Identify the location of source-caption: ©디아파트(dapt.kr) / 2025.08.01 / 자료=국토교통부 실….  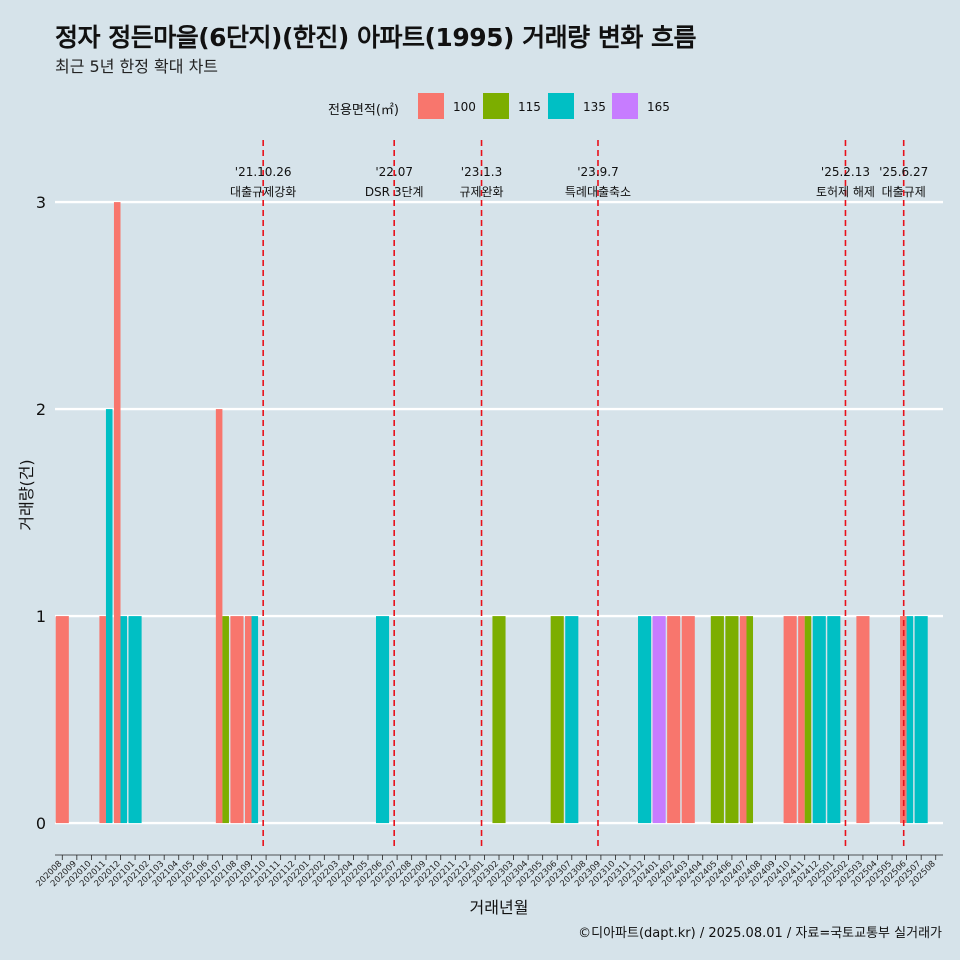
(760, 933).